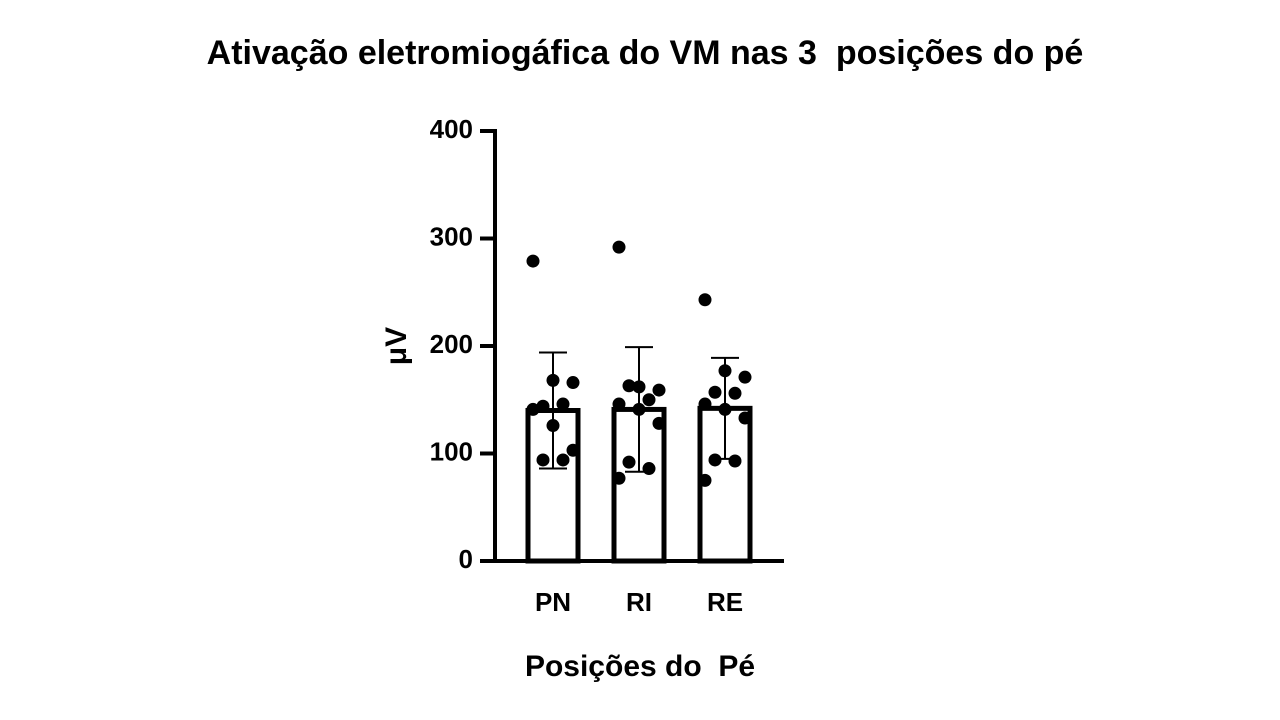 The height and width of the screenshot is (720, 1280). What do you see at coordinates (451, 451) in the screenshot?
I see `y-tick-label: 100` at bounding box center [451, 451].